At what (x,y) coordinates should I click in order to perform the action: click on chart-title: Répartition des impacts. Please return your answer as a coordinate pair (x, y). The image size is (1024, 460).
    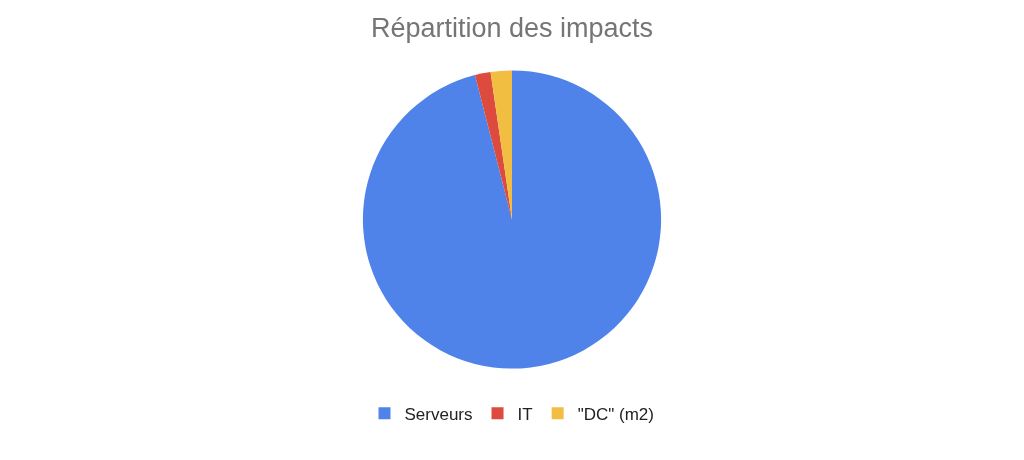
    Looking at the image, I should click on (512, 28).